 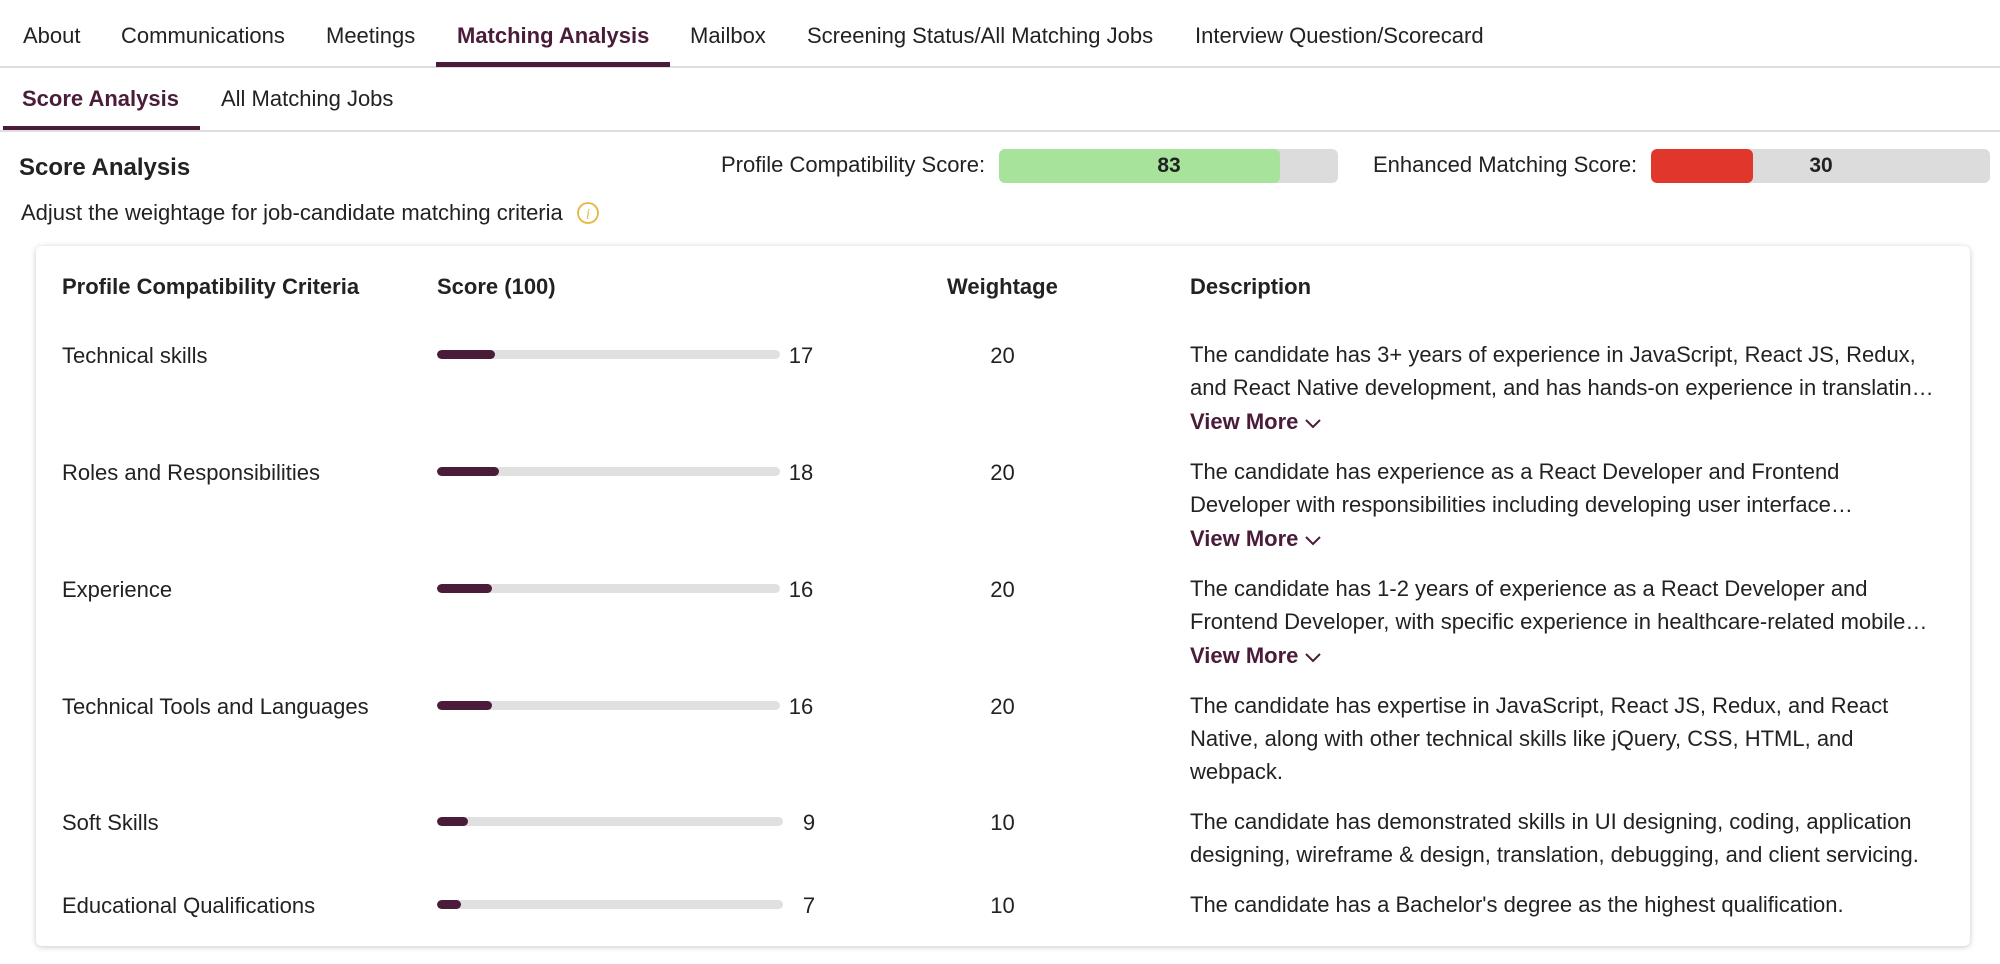 I want to click on criteria-name: Experience, so click(x=117, y=589).